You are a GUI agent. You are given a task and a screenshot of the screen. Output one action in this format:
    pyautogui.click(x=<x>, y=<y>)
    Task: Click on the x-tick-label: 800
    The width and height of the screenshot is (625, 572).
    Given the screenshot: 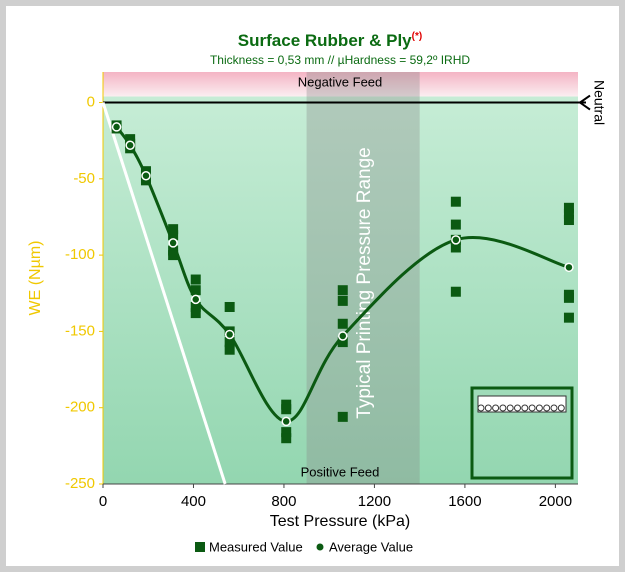 What is the action you would take?
    pyautogui.click(x=283, y=501)
    